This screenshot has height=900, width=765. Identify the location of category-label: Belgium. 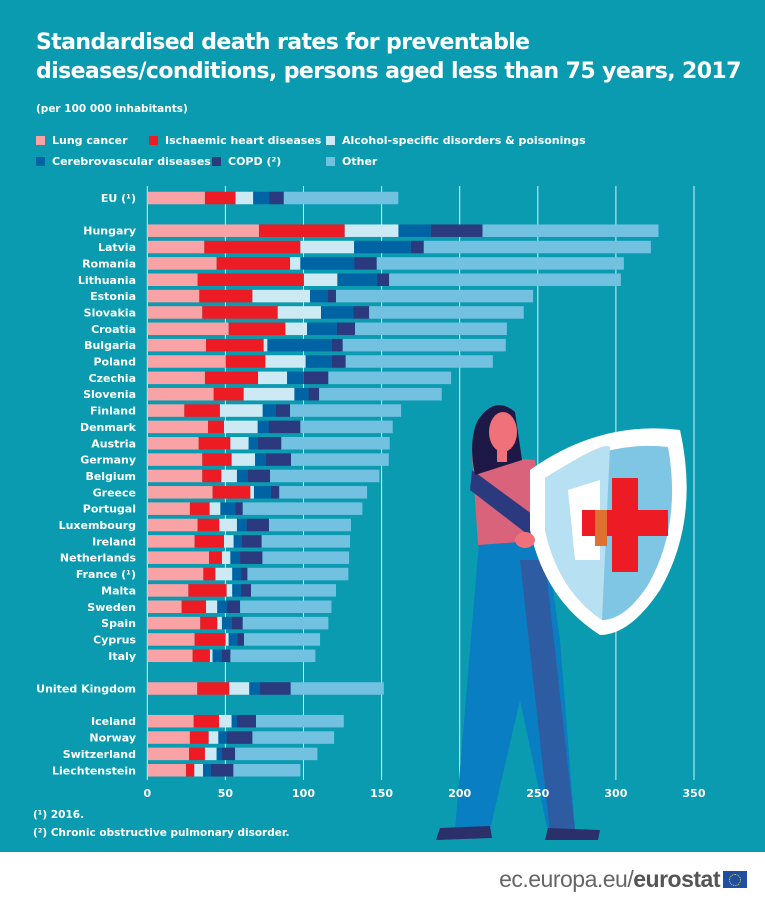
(110, 476).